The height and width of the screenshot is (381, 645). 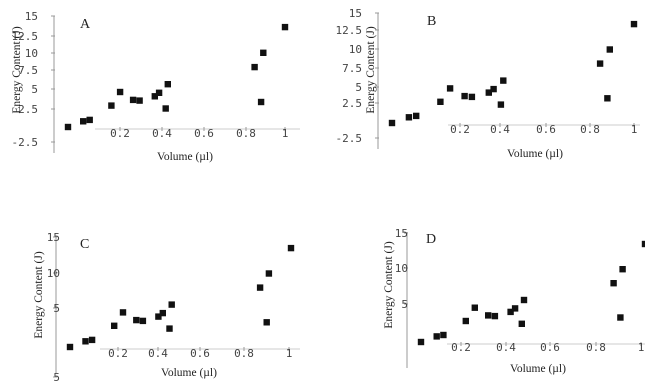 What do you see at coordinates (84, 244) in the screenshot?
I see `panel-label: C` at bounding box center [84, 244].